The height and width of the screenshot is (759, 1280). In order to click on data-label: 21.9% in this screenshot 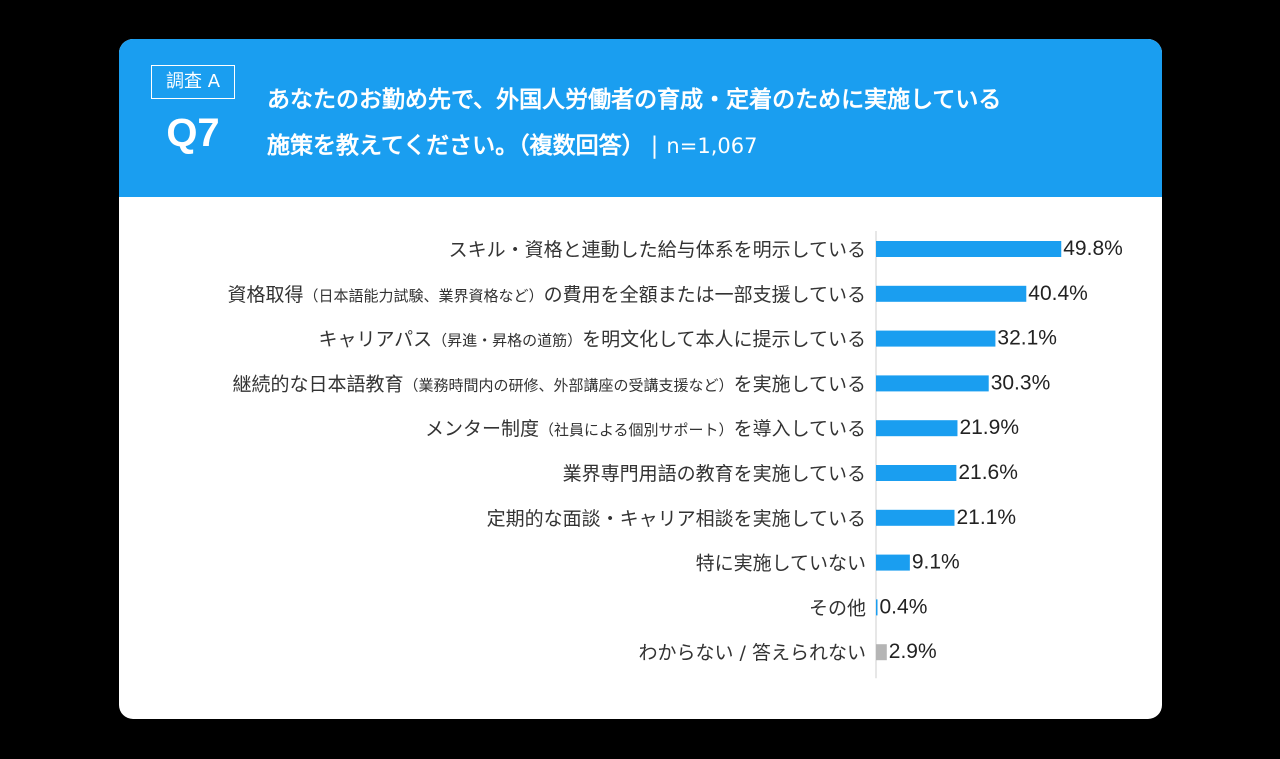, I will do `click(989, 427)`.